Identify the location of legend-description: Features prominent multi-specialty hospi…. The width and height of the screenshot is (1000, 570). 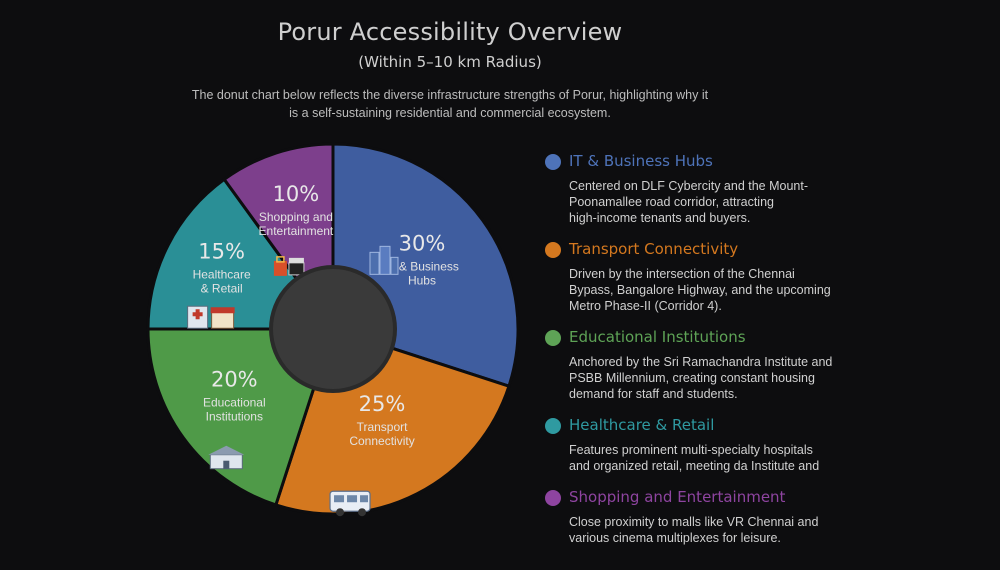
(721, 458).